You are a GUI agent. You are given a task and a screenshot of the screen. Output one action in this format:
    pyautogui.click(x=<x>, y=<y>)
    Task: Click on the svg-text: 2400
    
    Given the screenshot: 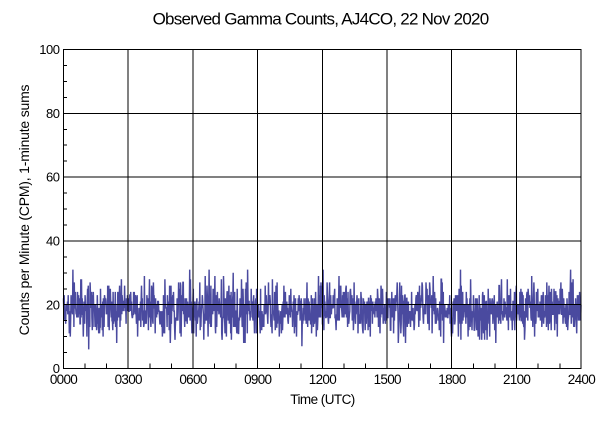 What is the action you would take?
    pyautogui.click(x=581, y=379)
    